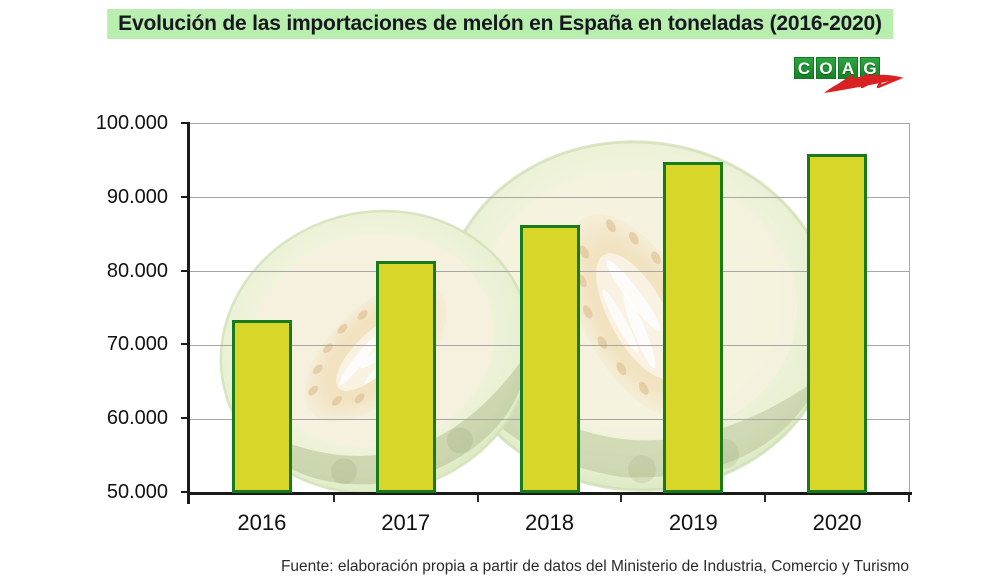 This screenshot has width=1000, height=588. What do you see at coordinates (262, 522) in the screenshot?
I see `x-axis-label-2016: 2016` at bounding box center [262, 522].